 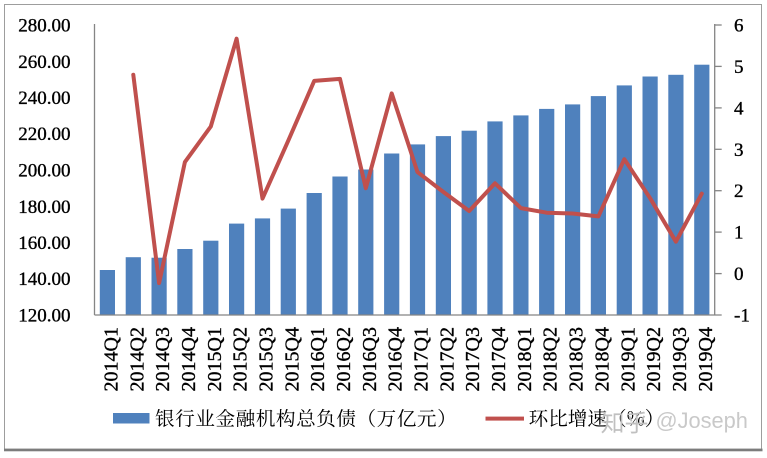 What do you see at coordinates (163, 359) in the screenshot?
I see `svg-text: 2014Q3` at bounding box center [163, 359].